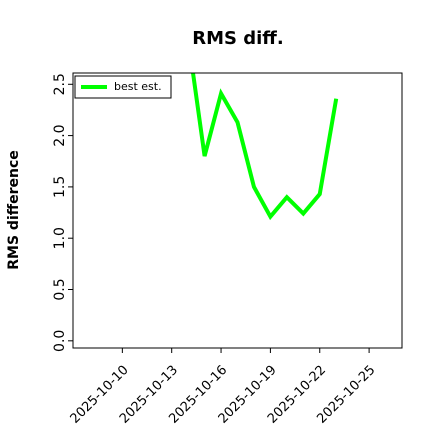 Image resolution: width=440 pixels, height=440 pixels. Describe the element at coordinates (14, 210) in the screenshot. I see `y-axis-label: RMS difference` at that location.